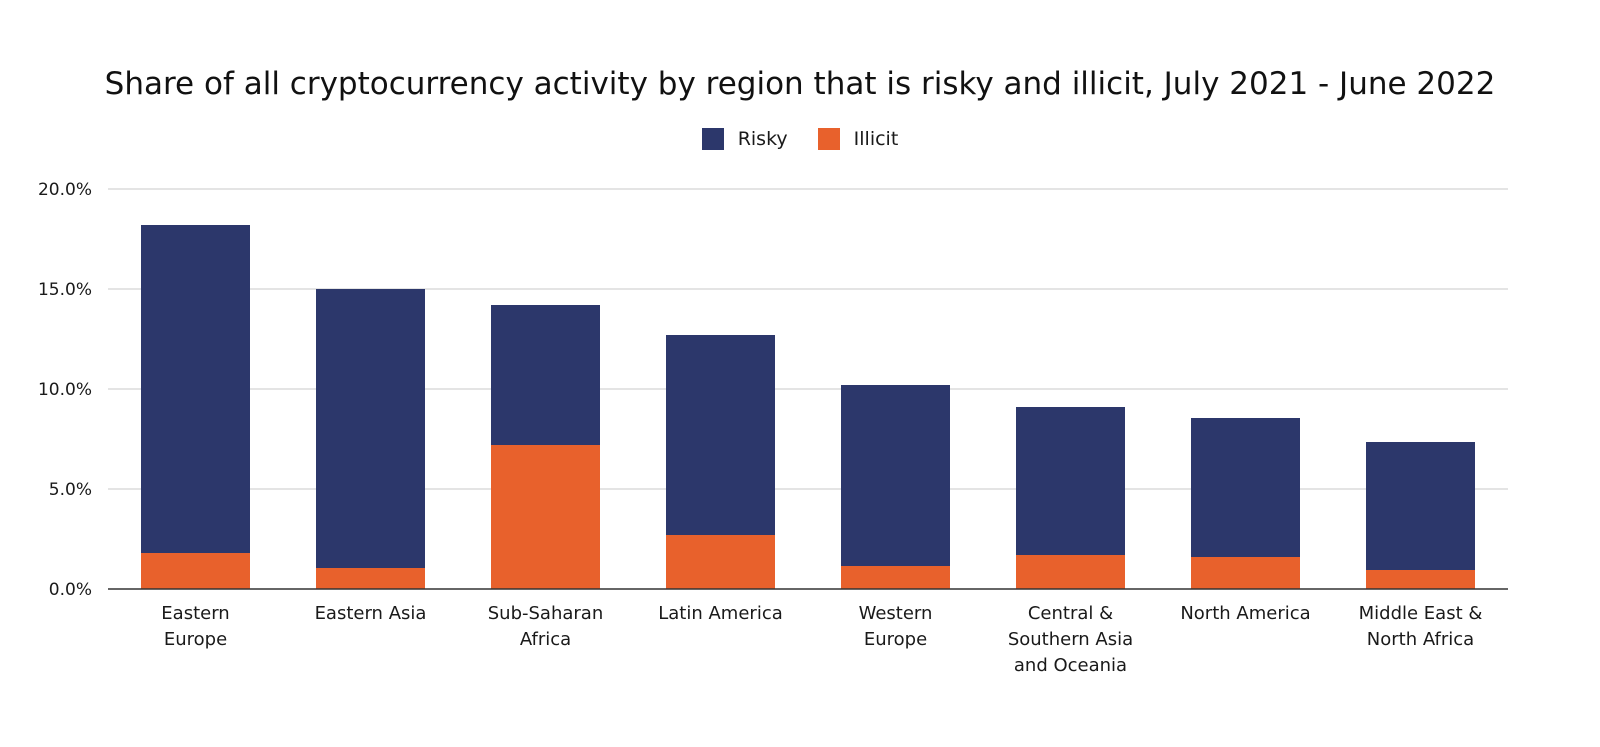 This screenshot has height=747, width=1600. What do you see at coordinates (70, 490) in the screenshot?
I see `y-tick-label: 5.0%` at bounding box center [70, 490].